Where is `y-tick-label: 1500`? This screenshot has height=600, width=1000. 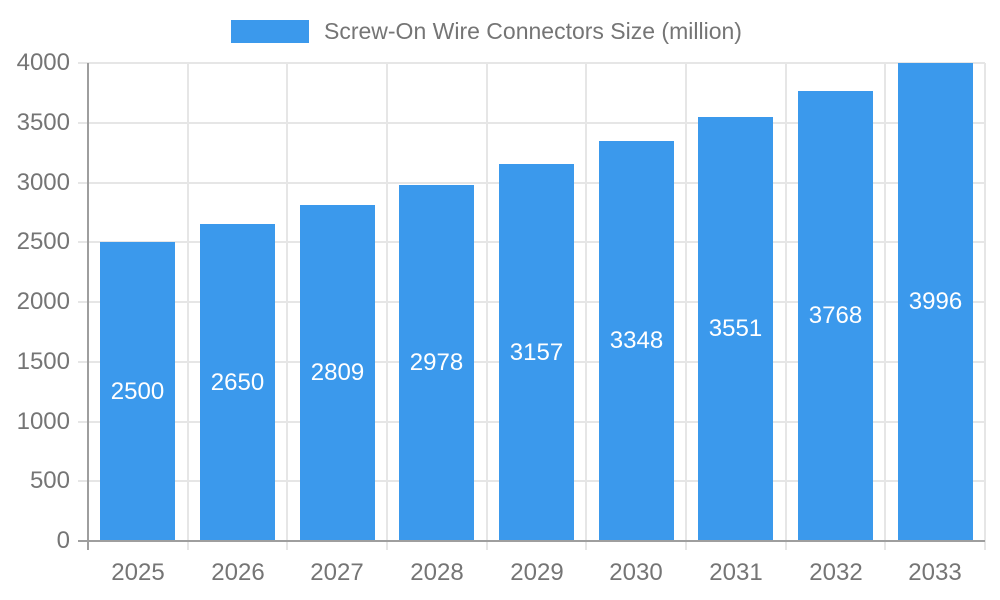 y-tick-label: 1500 is located at coordinates (43, 361).